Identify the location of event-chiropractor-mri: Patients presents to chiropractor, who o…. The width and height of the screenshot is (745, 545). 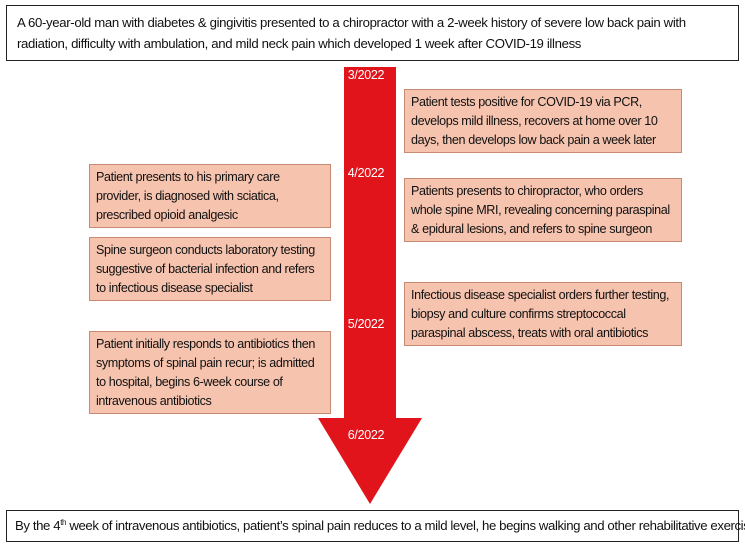
(543, 210).